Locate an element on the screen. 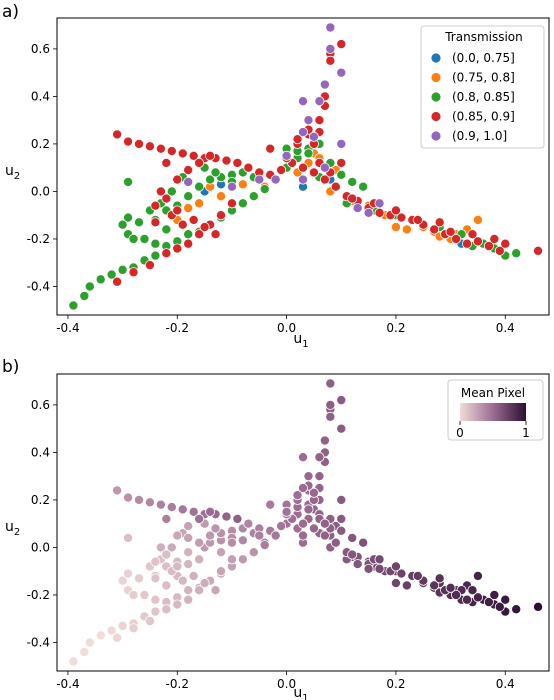  a-y-tick-label: -0.4 is located at coordinates (38, 286).